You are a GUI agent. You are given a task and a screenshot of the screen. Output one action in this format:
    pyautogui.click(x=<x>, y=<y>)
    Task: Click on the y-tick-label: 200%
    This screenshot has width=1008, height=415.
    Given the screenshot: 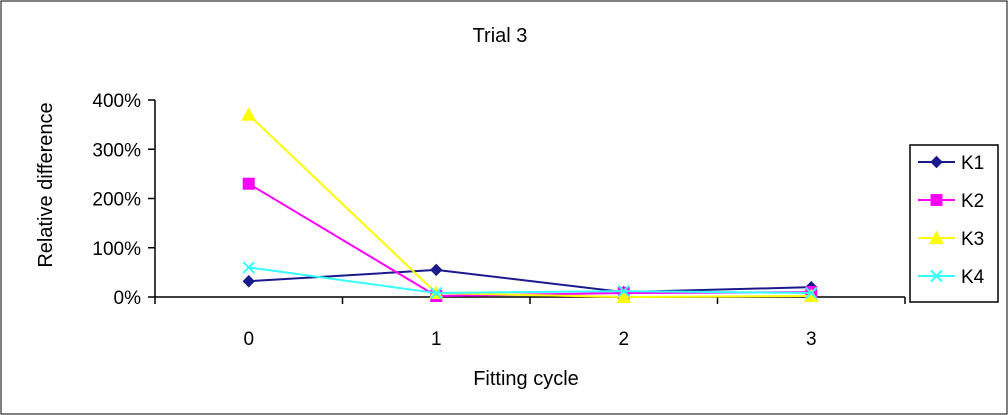 What is the action you would take?
    pyautogui.click(x=116, y=200)
    